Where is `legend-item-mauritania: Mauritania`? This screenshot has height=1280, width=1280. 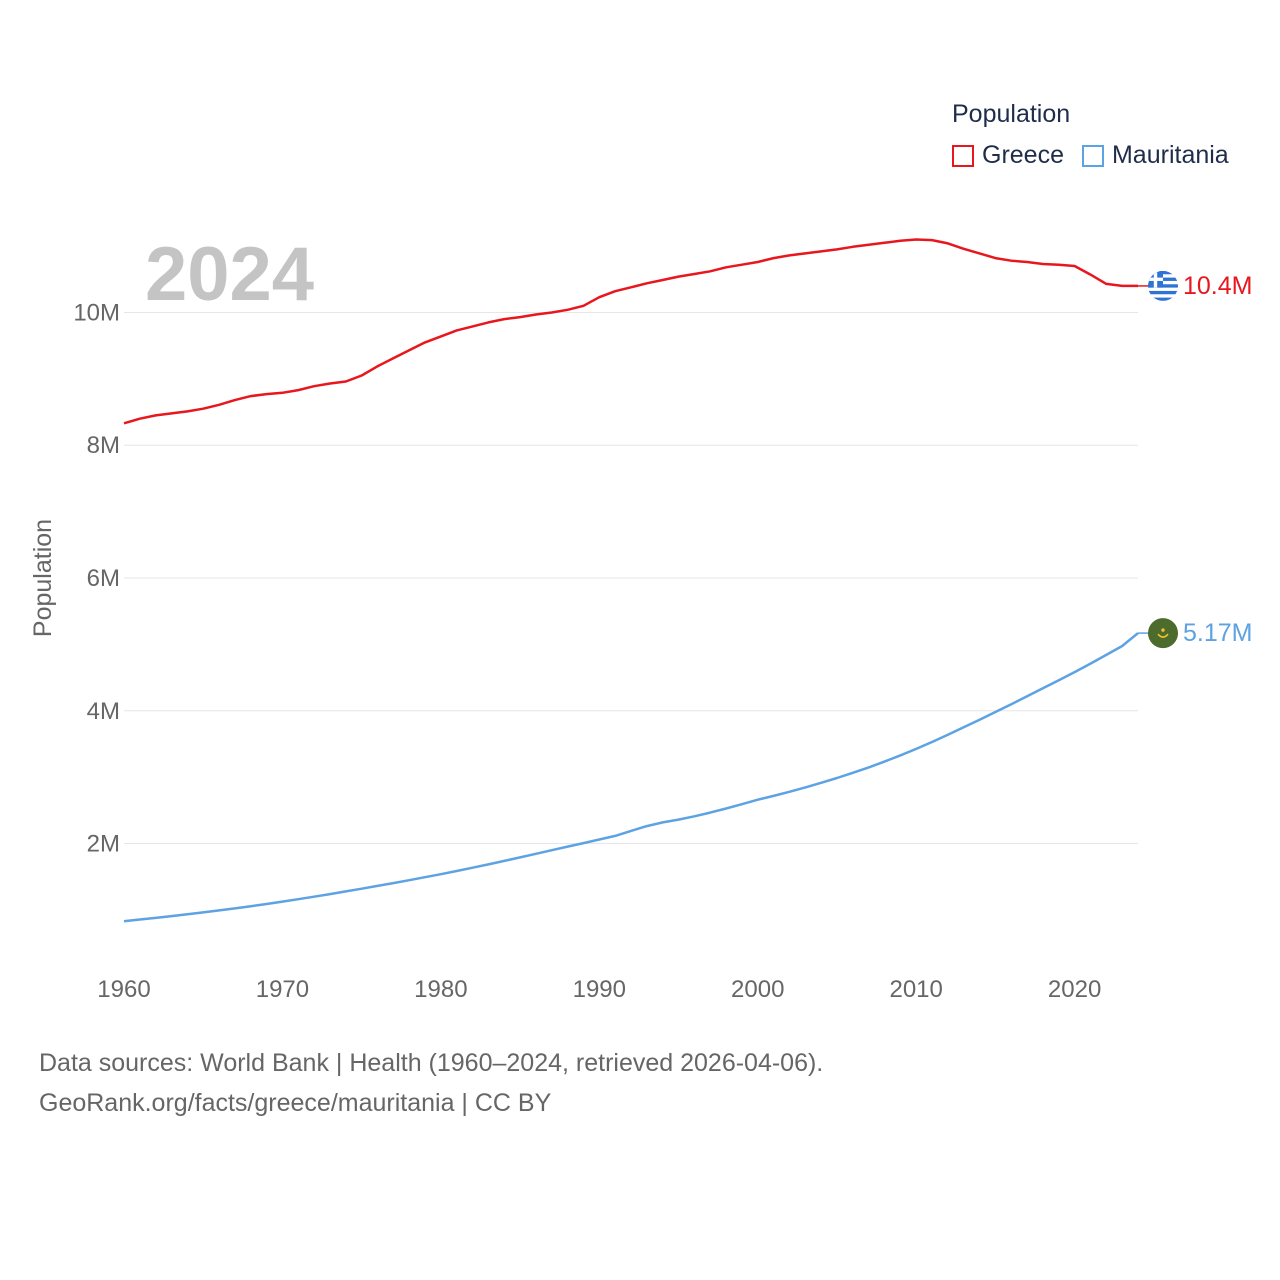 legend-item-mauritania: Mauritania is located at coordinates (1155, 155).